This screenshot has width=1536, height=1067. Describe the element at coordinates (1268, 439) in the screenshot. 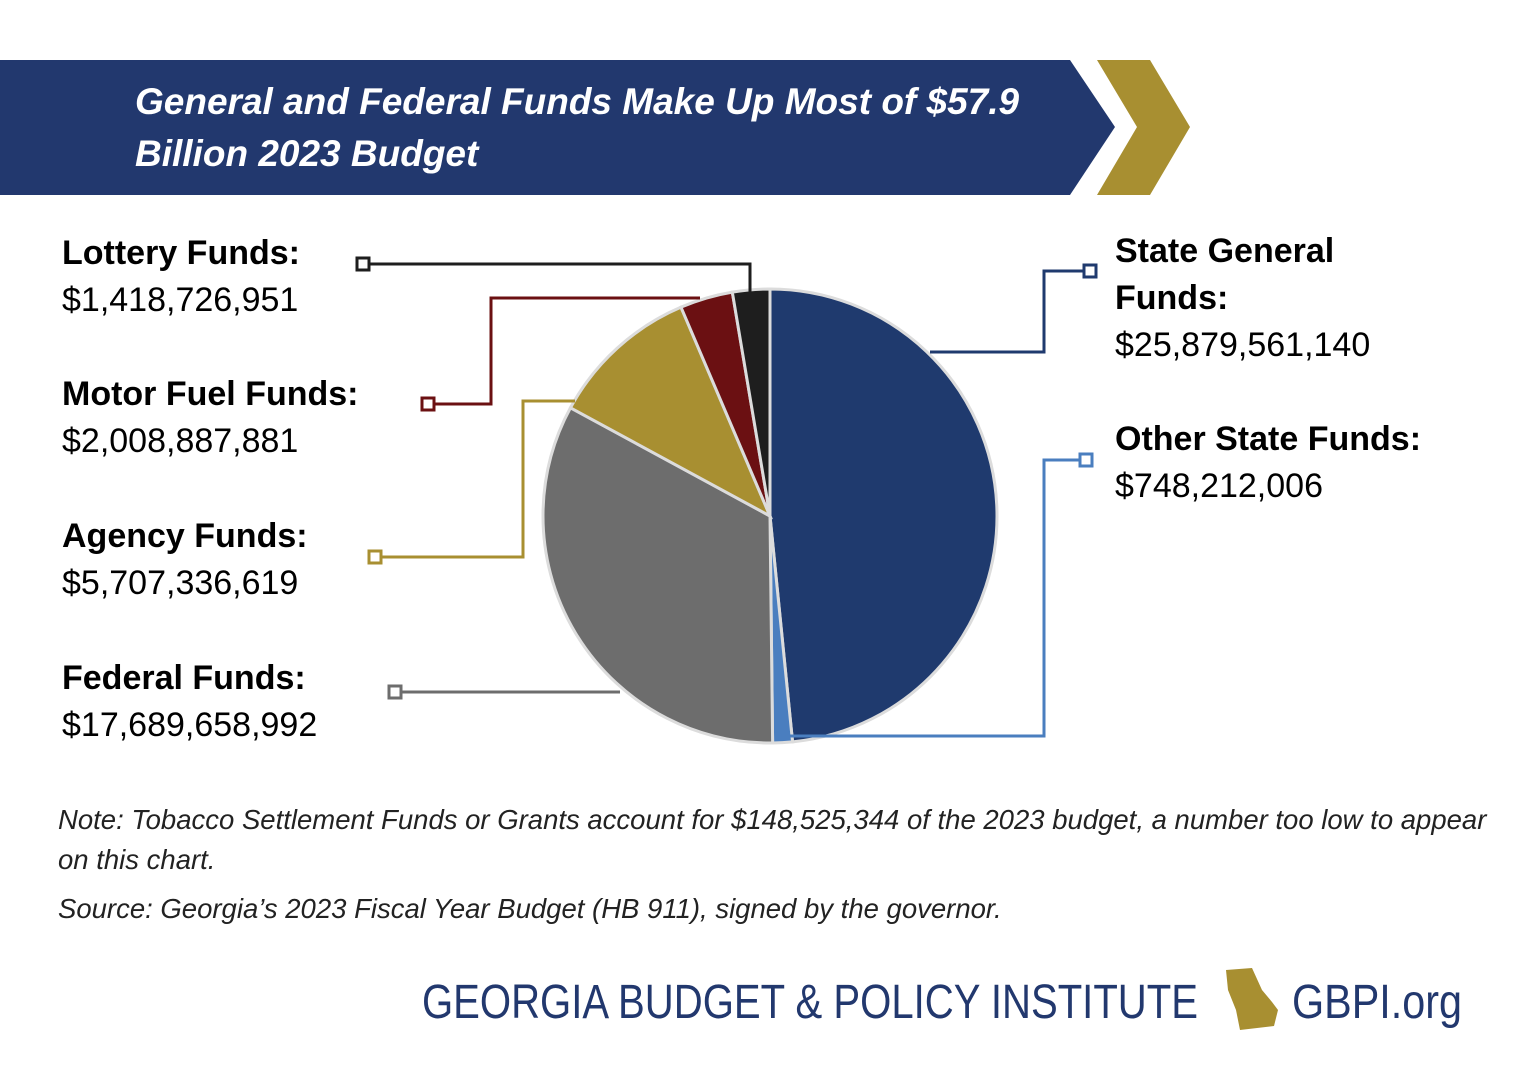

I see `category-label: Other State Funds:` at that location.